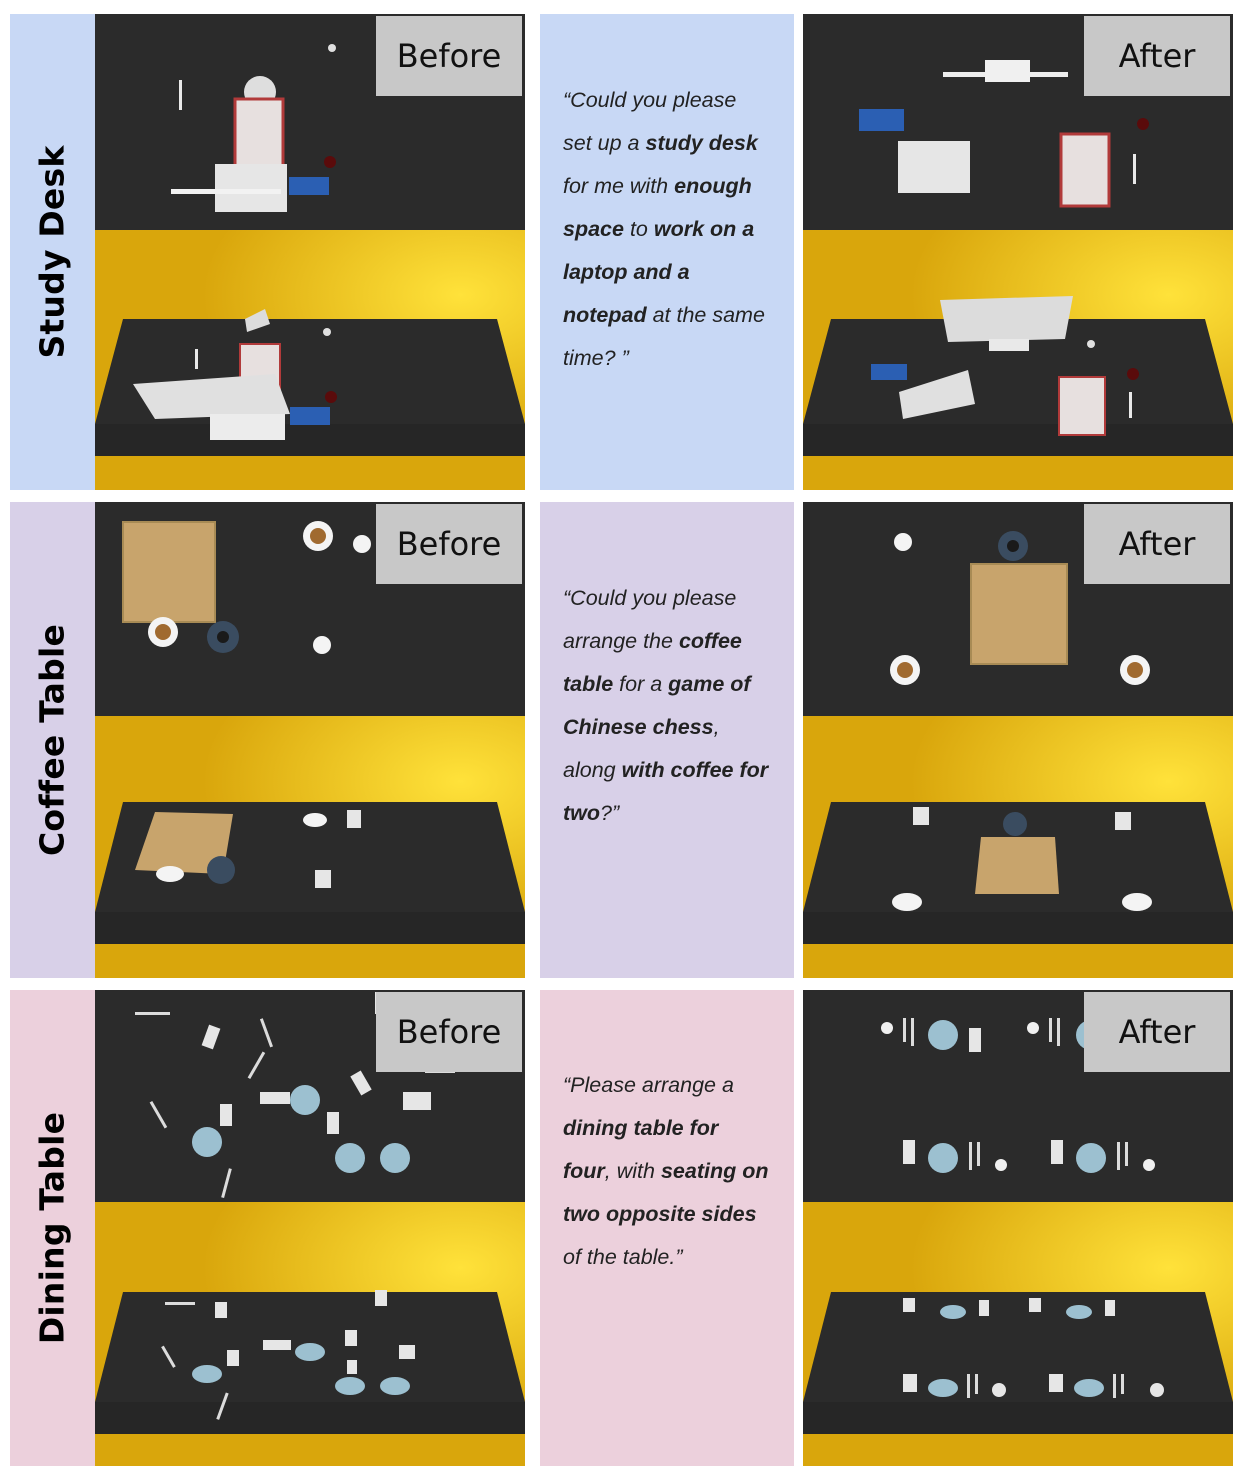 The height and width of the screenshot is (1480, 1240). I want to click on prompt-seg: for me with, so click(619, 186).